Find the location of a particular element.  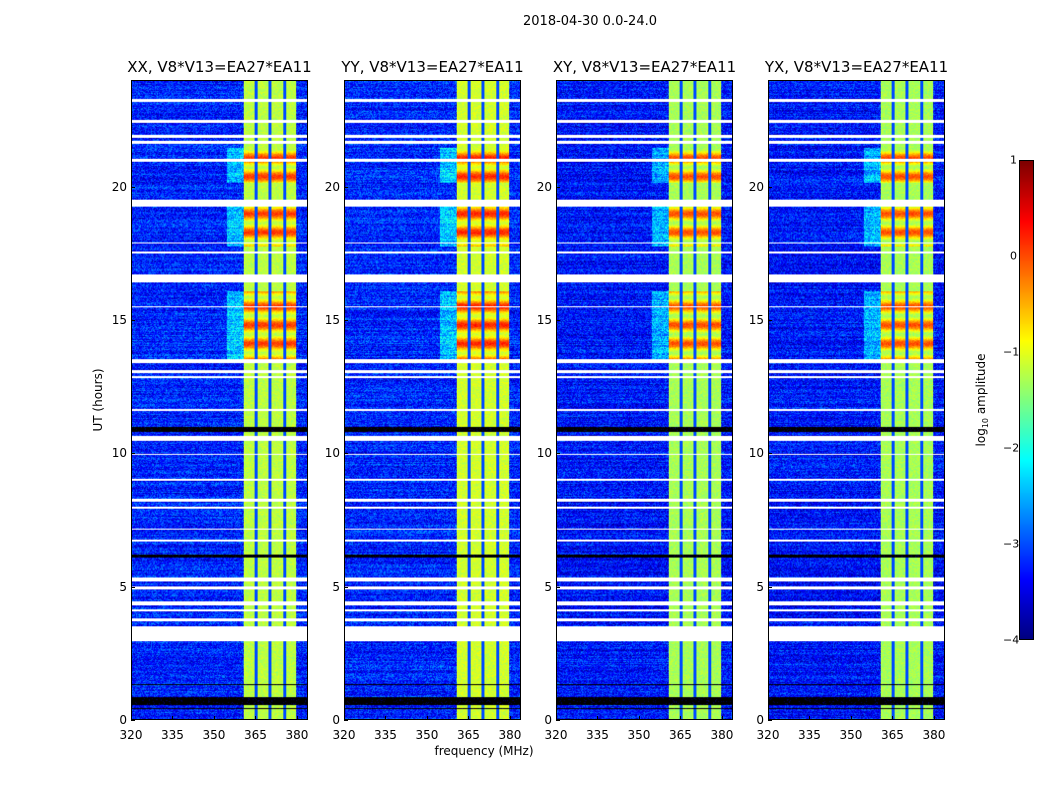

colorbar-label: log10 amplitude is located at coordinates (982, 400).